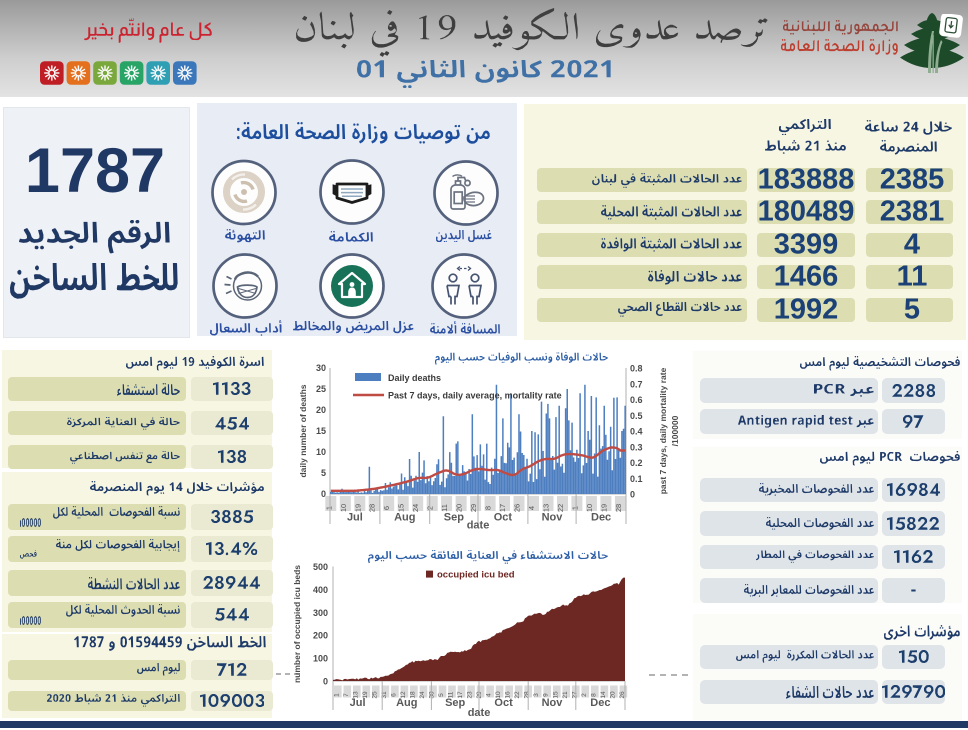 This screenshot has height=730, width=968. Describe the element at coordinates (297, 624) in the screenshot. I see `svg-text: number of occupied icu beds` at that location.